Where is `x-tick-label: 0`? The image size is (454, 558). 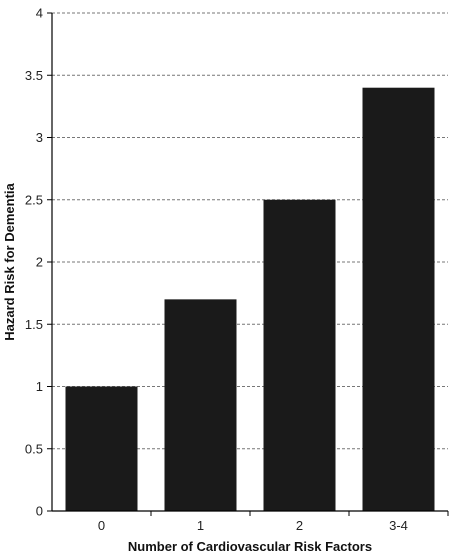 x-tick-label: 0 is located at coordinates (101, 525).